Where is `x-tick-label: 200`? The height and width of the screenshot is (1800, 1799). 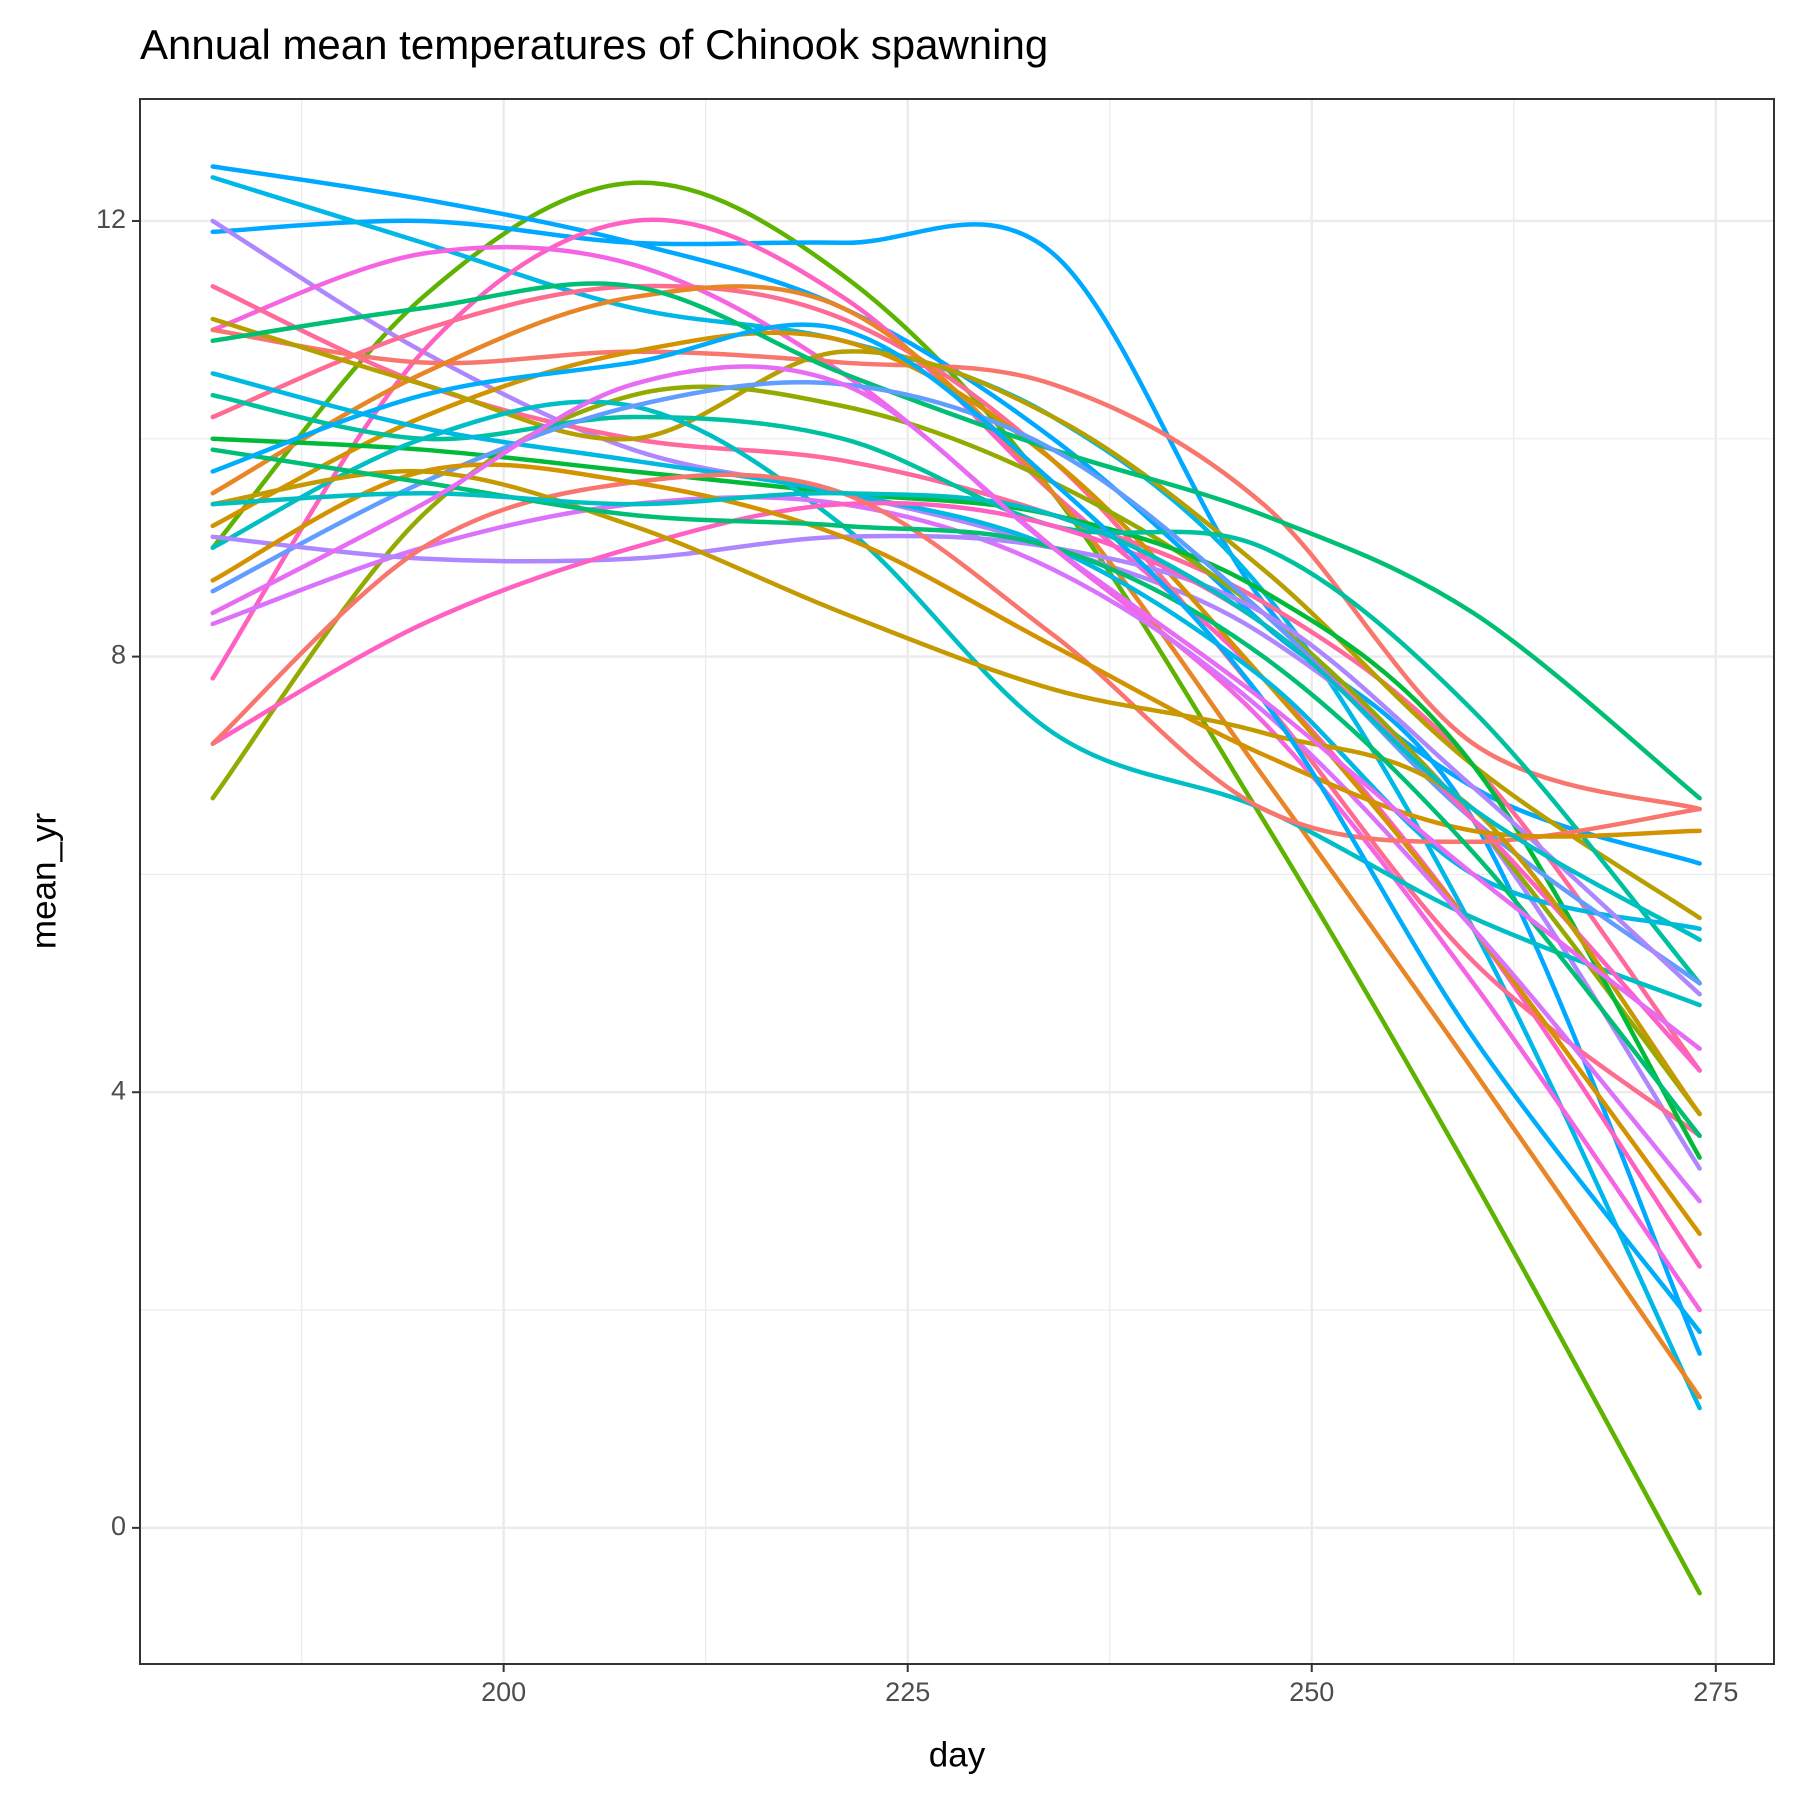
x-tick-label: 200 is located at coordinates (503, 1692).